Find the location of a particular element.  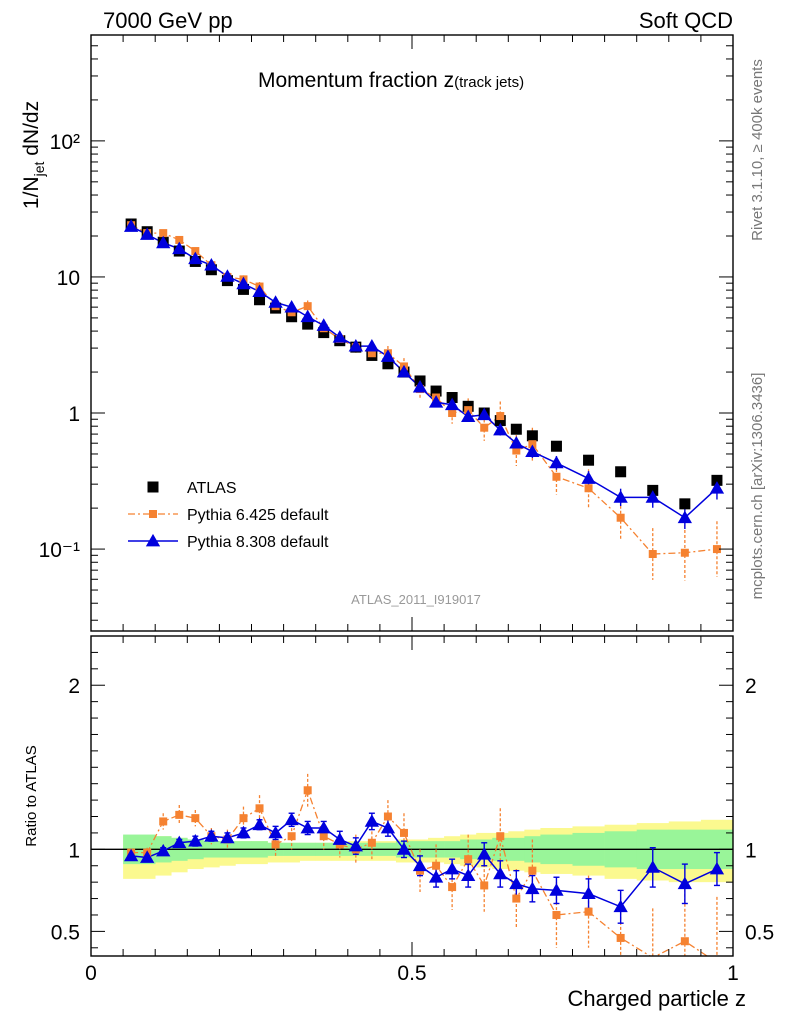

main-title-text: Momentum fraction z is located at coordinates (356, 80).